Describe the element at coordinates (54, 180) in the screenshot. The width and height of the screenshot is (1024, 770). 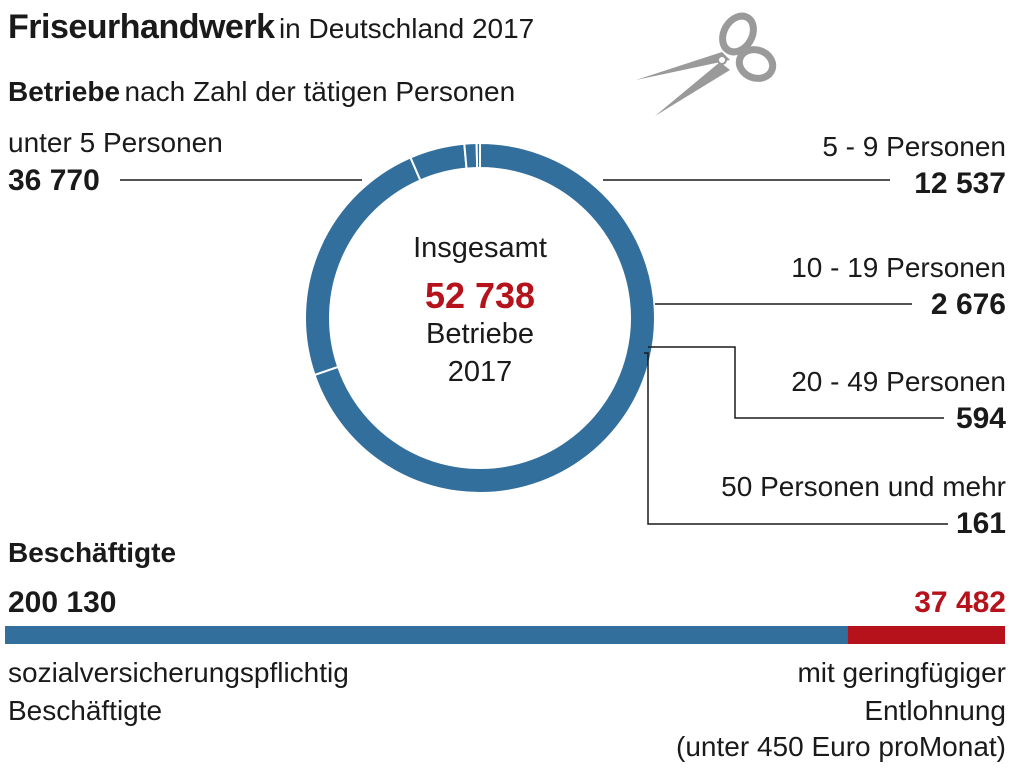
I see `value-cat-0: 36 770` at that location.